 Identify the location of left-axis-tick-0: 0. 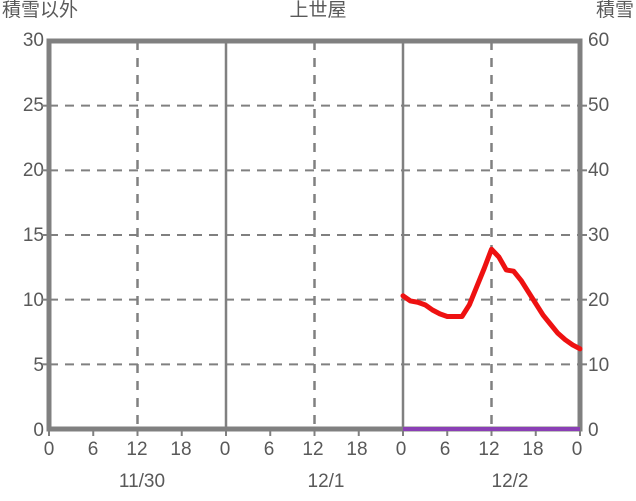
(38, 430).